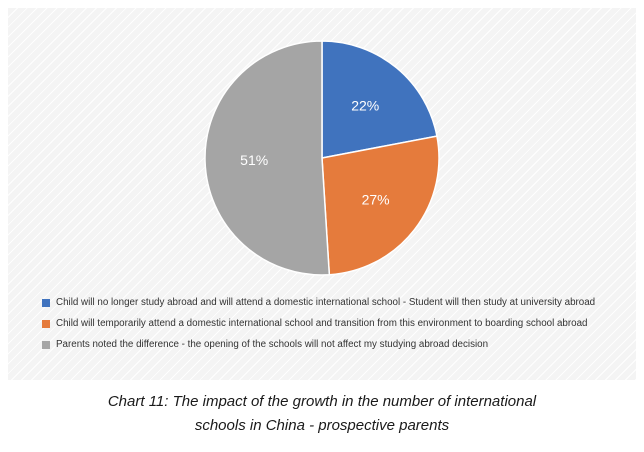 The height and width of the screenshot is (452, 644). What do you see at coordinates (254, 160) in the screenshot?
I see `pie-slice-label-2: 51%` at bounding box center [254, 160].